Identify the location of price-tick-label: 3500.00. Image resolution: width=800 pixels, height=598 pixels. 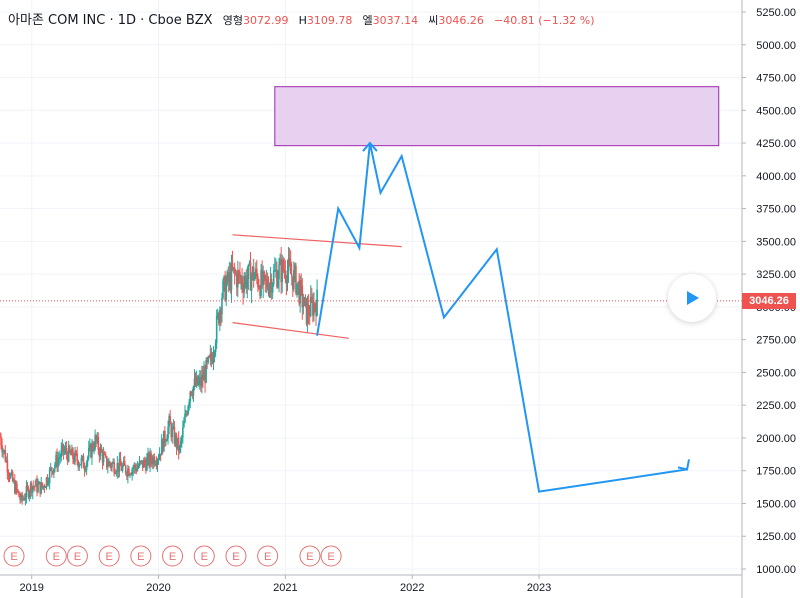
(776, 242).